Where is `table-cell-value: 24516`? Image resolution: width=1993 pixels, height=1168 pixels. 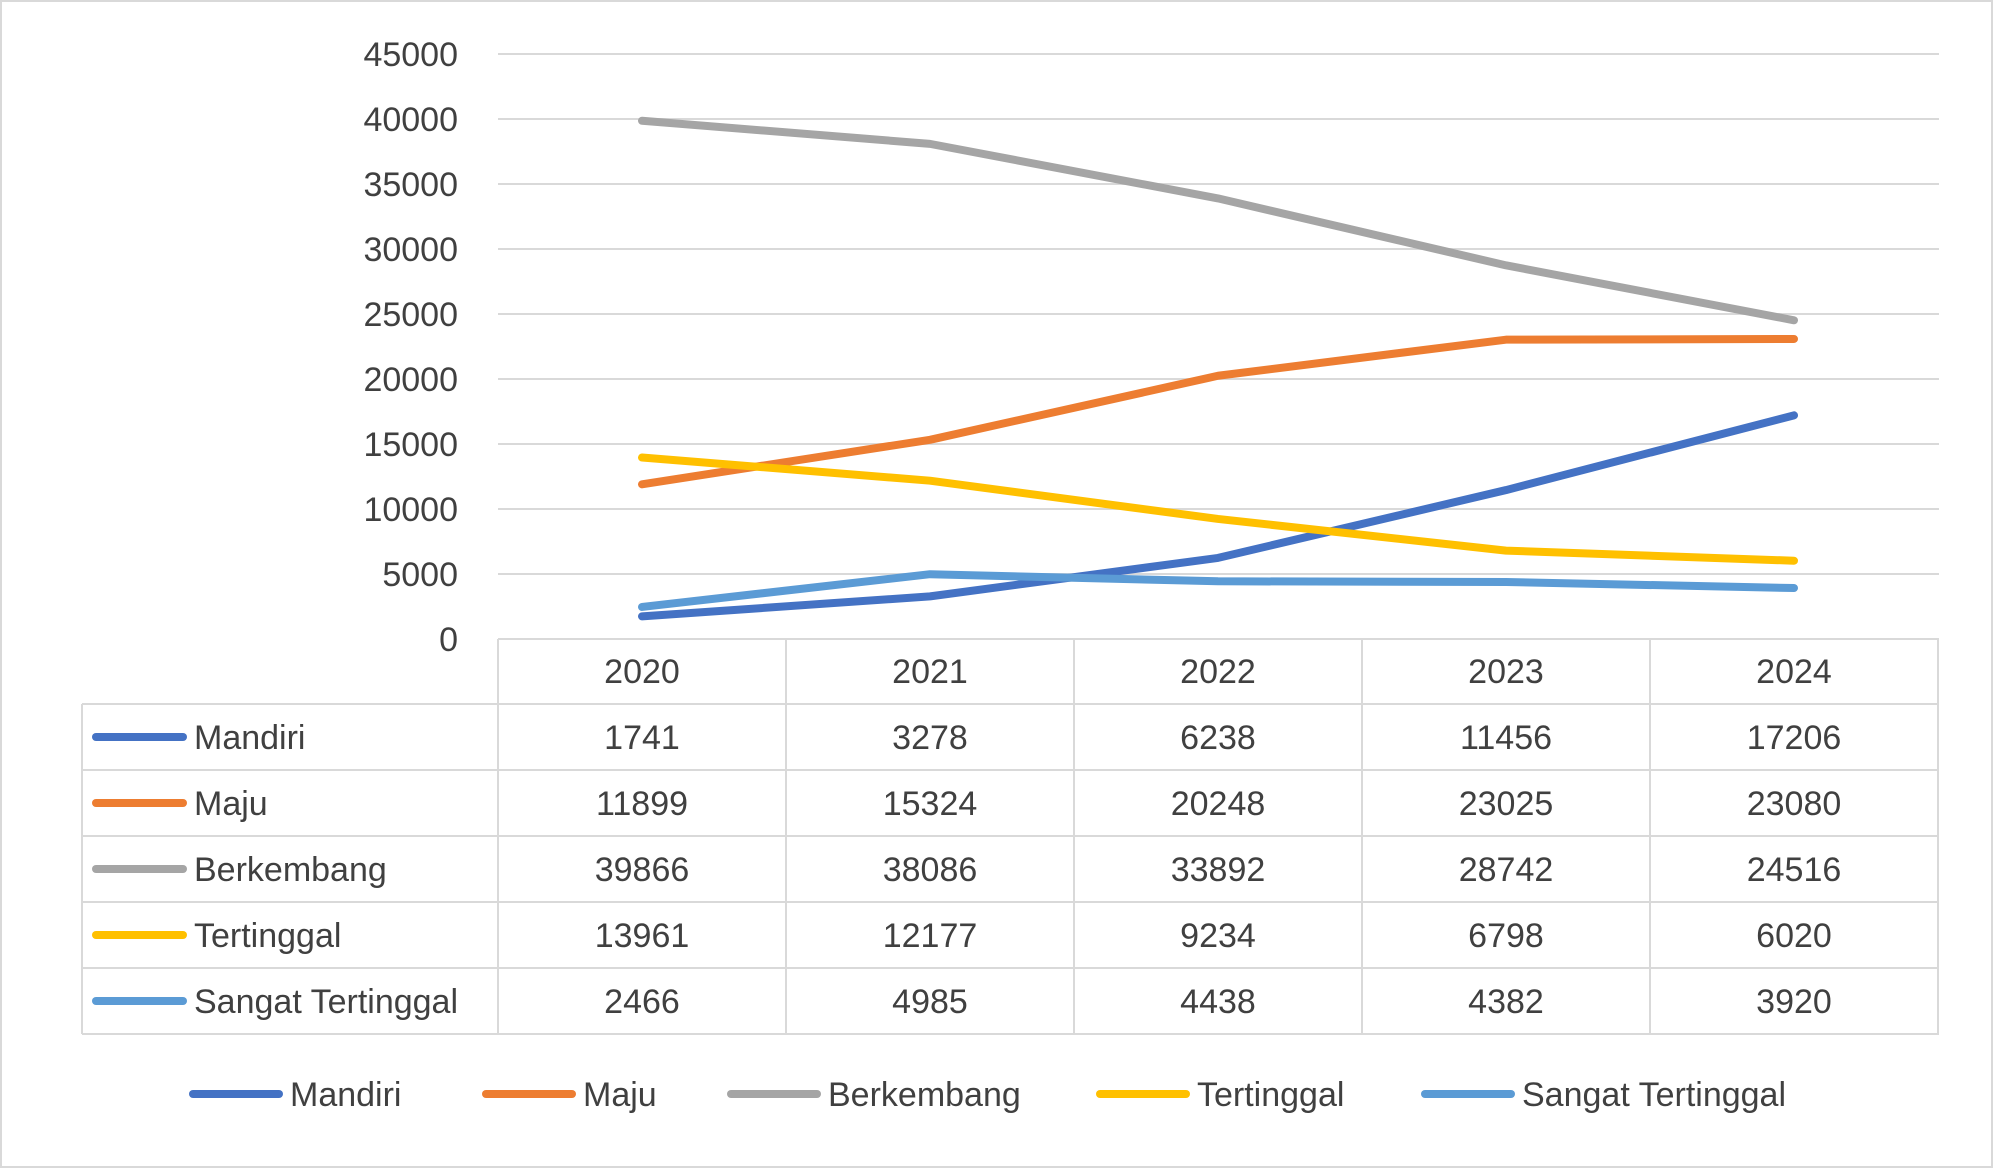 table-cell-value: 24516 is located at coordinates (1794, 870).